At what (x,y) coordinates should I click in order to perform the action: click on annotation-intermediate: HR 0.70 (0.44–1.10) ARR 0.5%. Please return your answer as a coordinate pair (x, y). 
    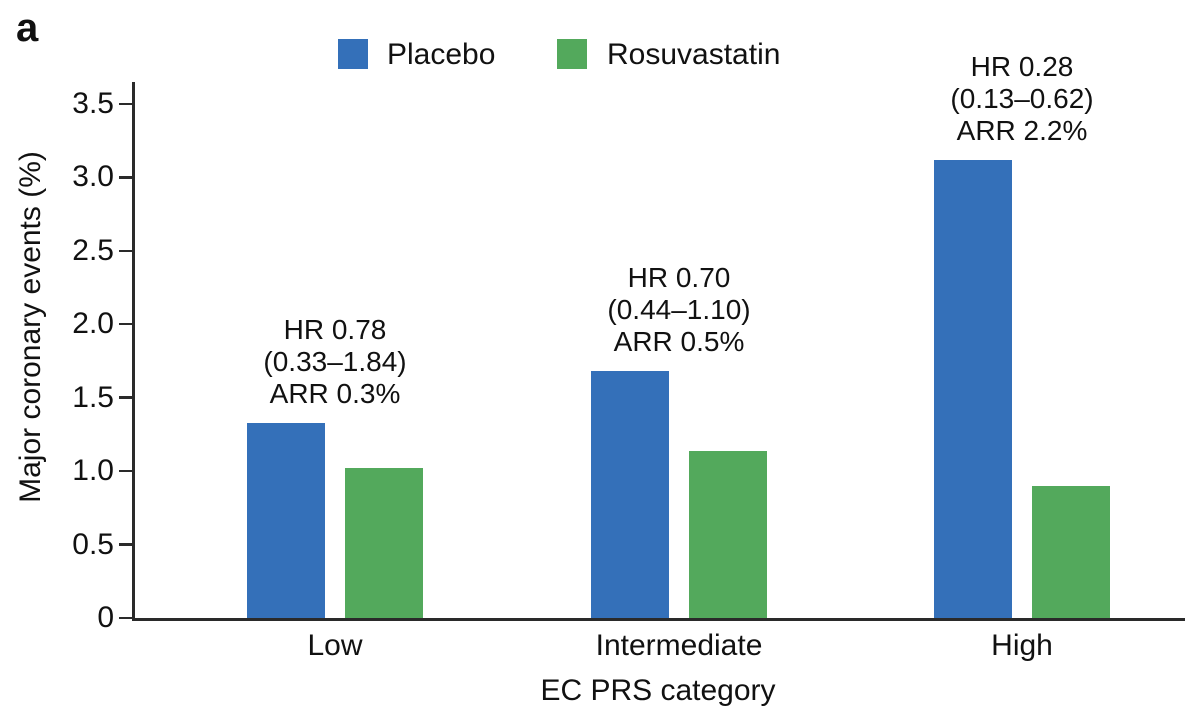
    Looking at the image, I should click on (678, 310).